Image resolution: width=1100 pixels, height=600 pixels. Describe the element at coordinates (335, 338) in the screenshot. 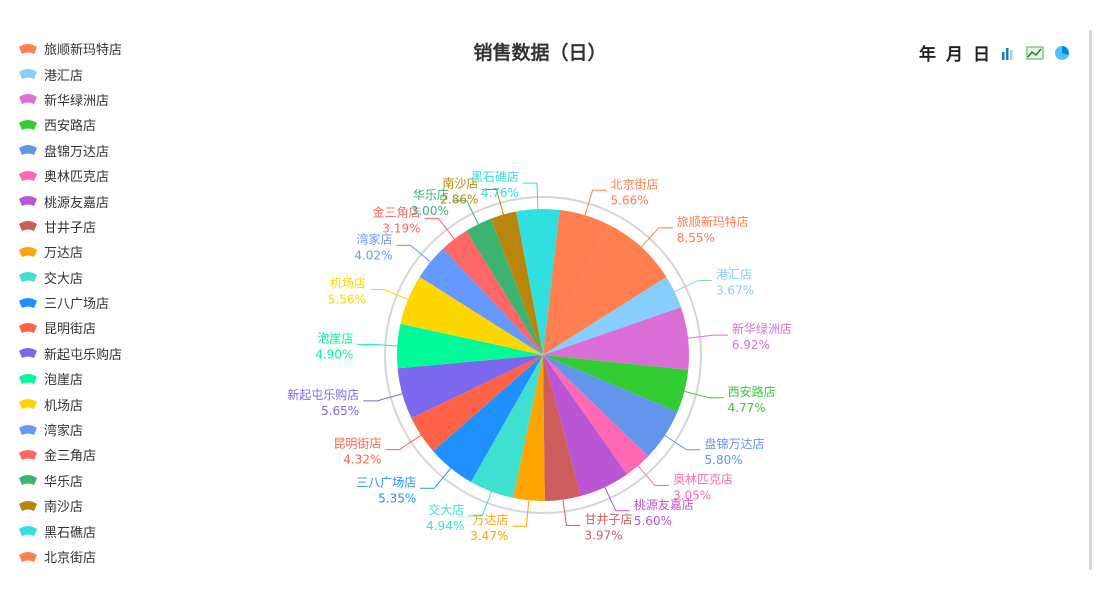

I see `slice-name-label: 泡崖店` at that location.